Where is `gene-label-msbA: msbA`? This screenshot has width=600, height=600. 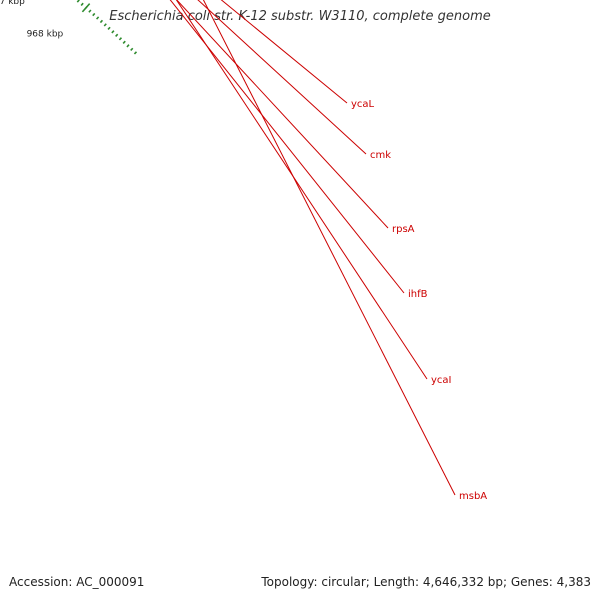 gene-label-msbA: msbA is located at coordinates (473, 496).